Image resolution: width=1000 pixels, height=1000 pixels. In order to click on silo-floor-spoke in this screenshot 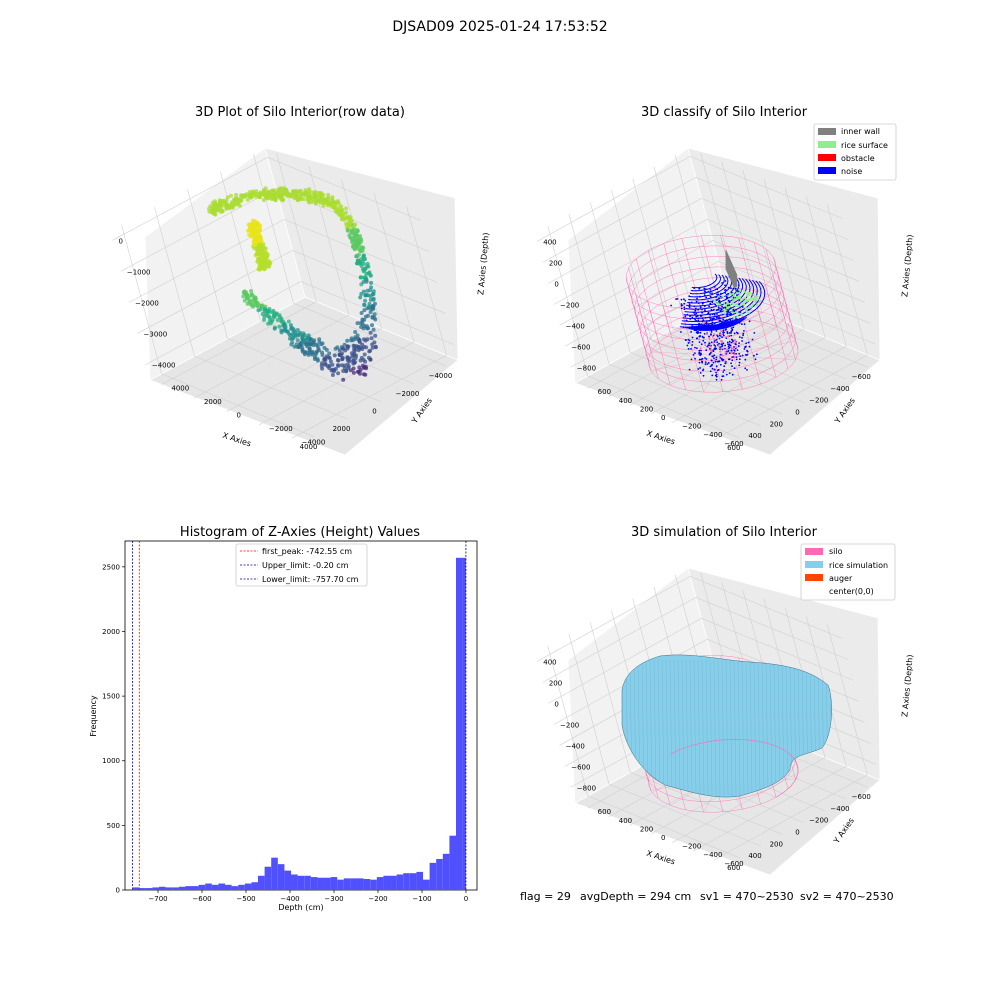, I will do `click(687, 363)`.